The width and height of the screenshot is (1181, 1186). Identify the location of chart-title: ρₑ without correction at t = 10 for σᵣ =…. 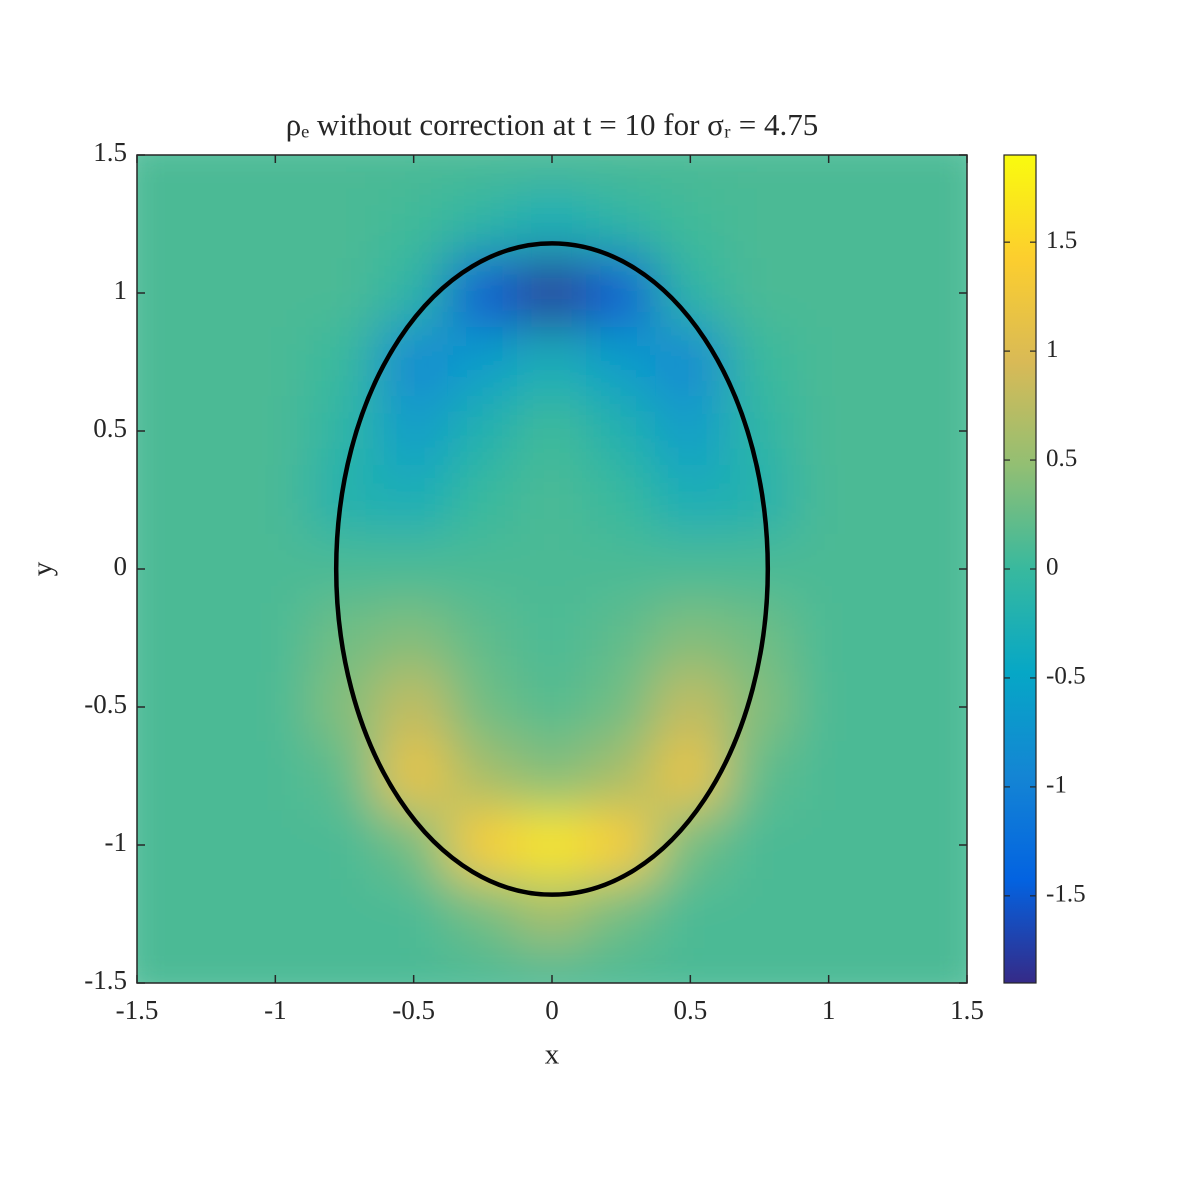
(552, 124).